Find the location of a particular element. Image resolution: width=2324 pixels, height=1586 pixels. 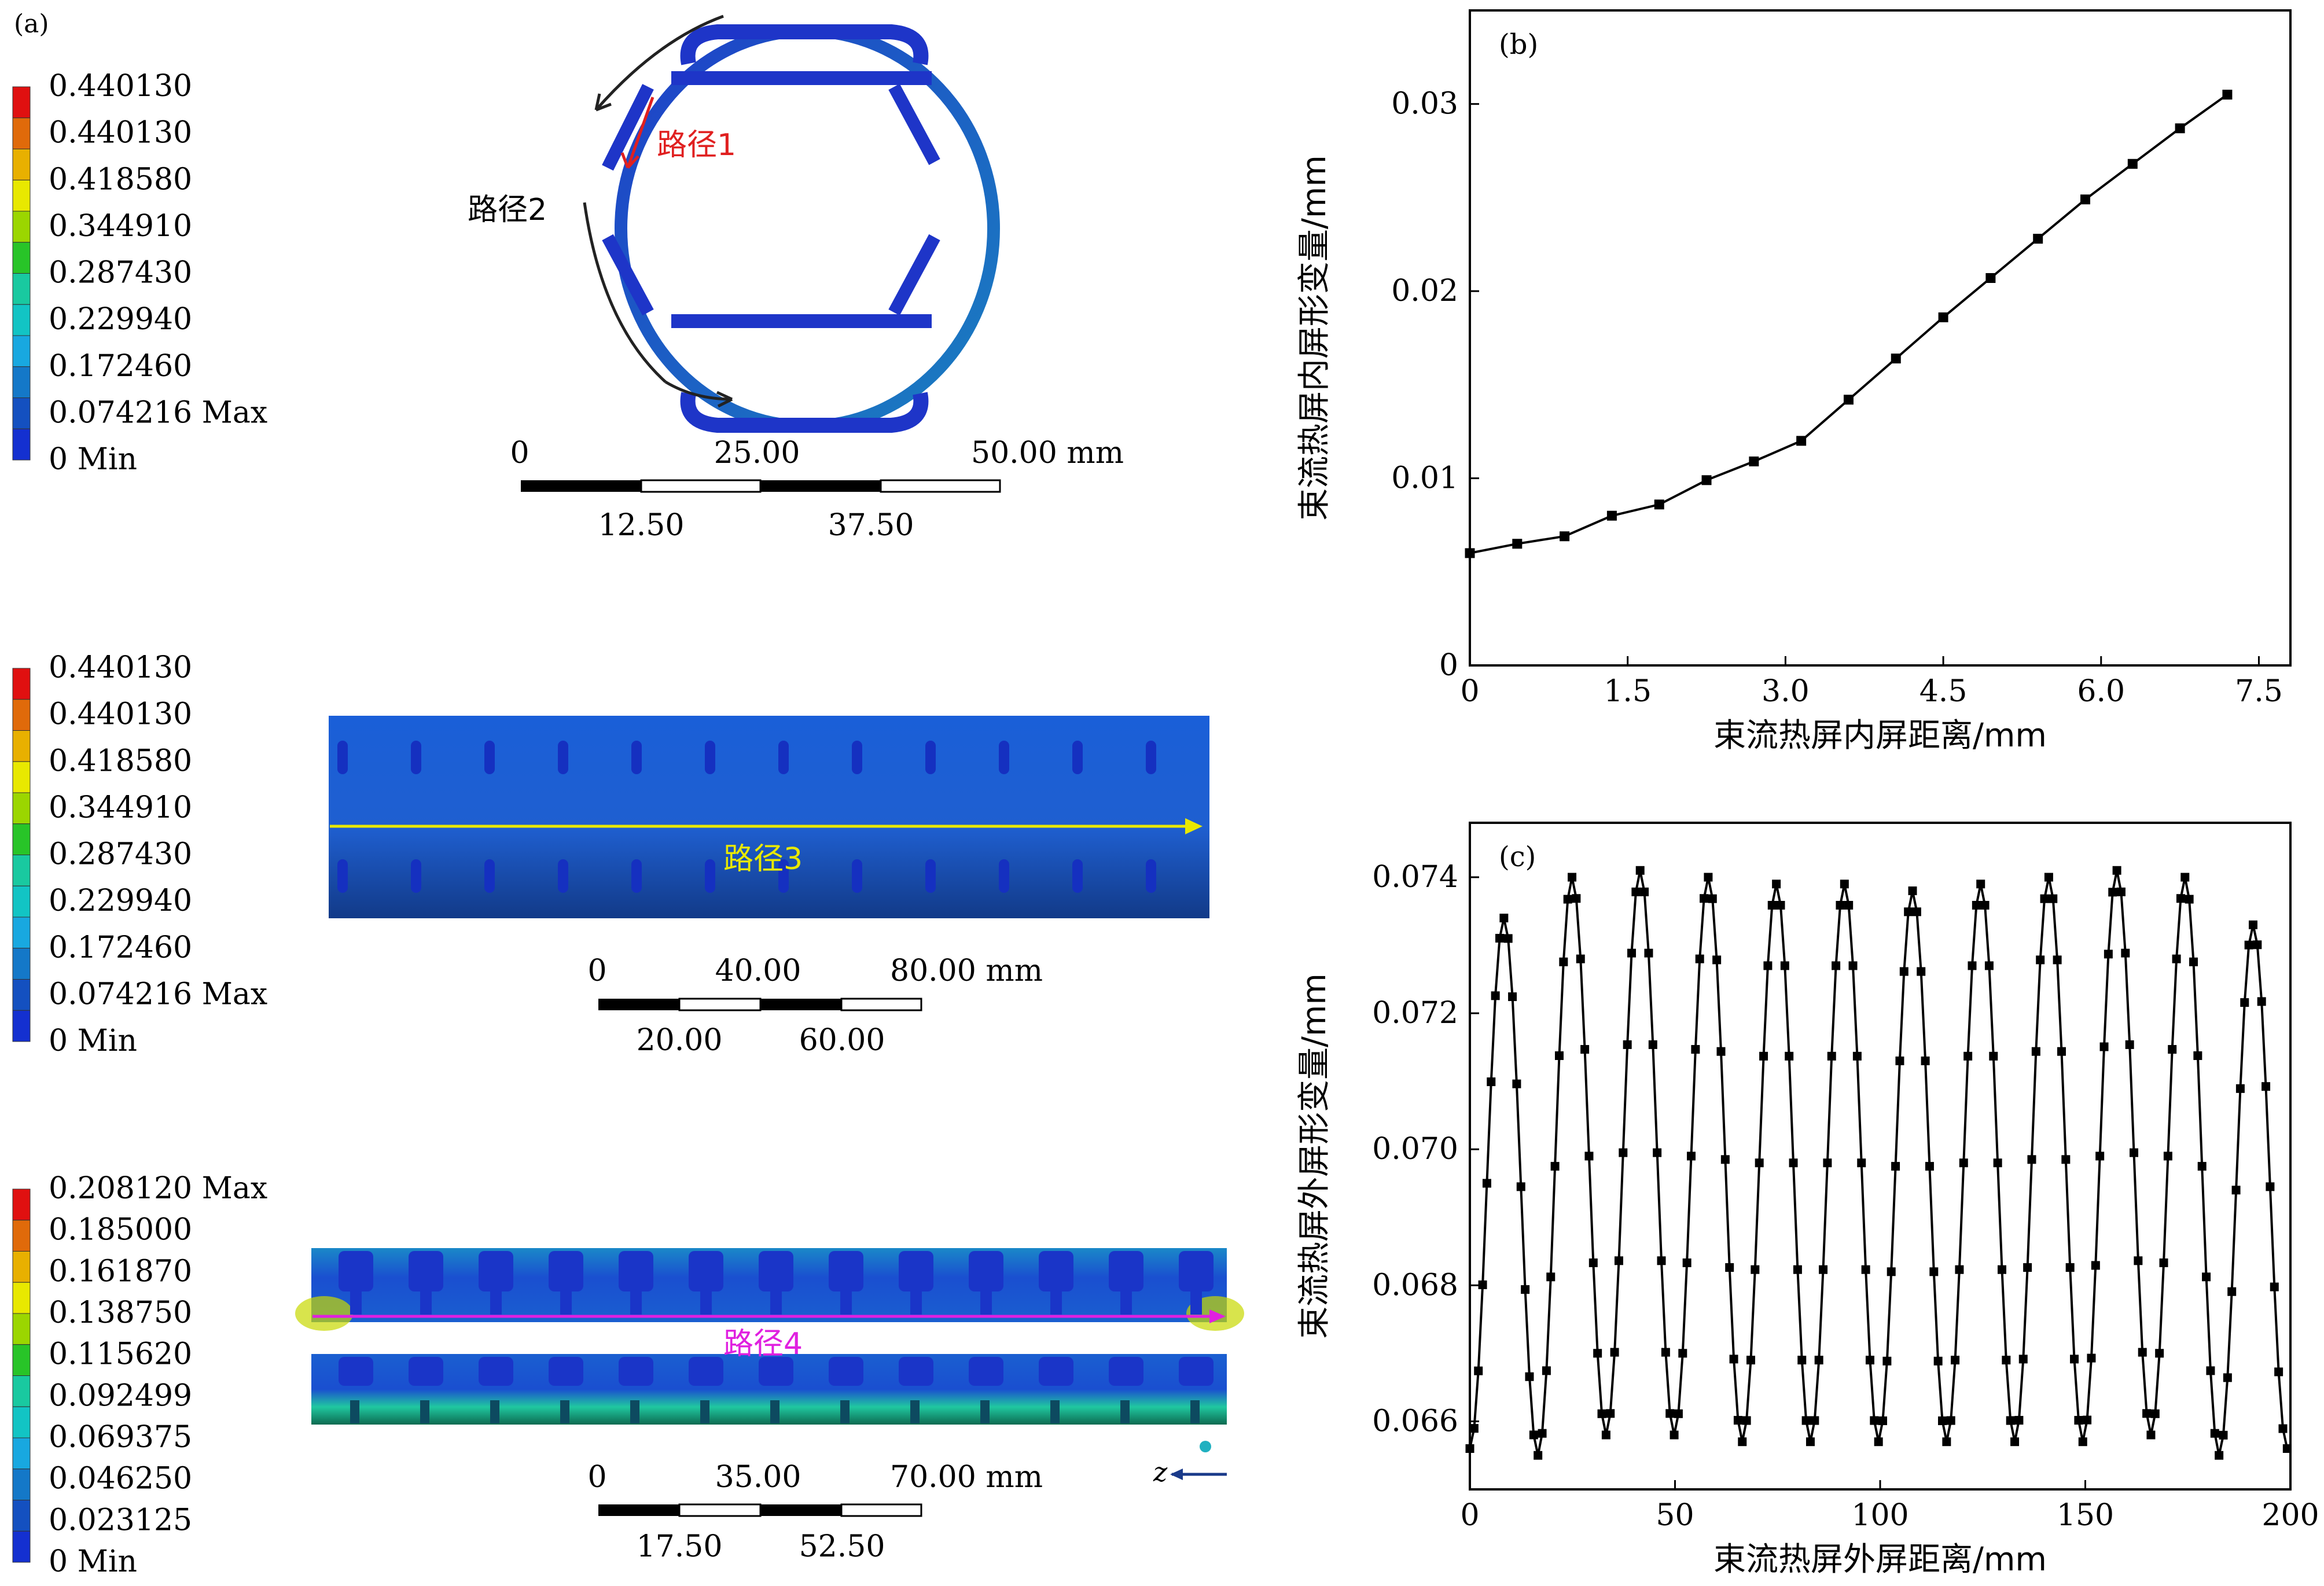

axis-origin-icon is located at coordinates (1205, 1446).